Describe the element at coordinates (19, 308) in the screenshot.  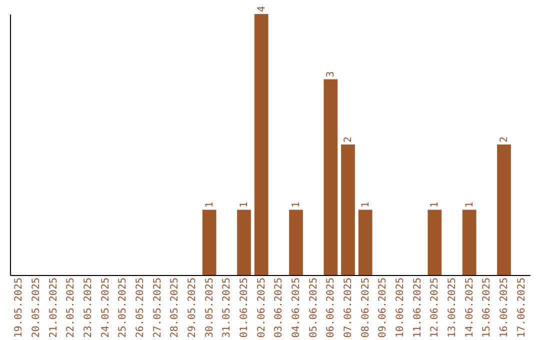
I see `x-tick-label: 19.05.2025` at that location.